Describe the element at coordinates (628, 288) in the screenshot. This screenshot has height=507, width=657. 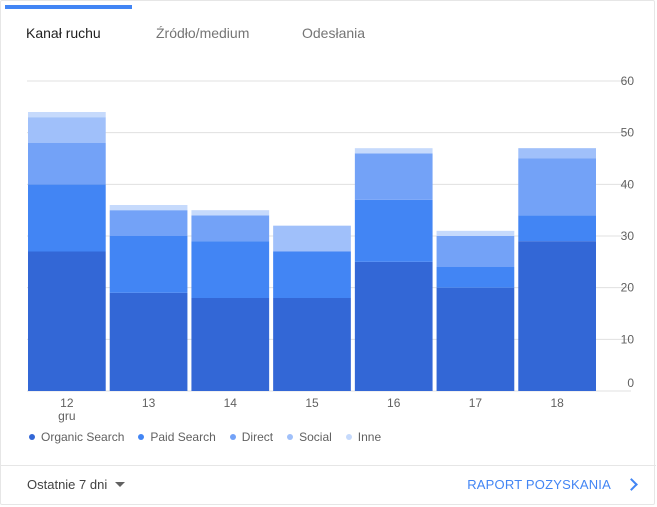
I see `y-tick-label: 20` at that location.